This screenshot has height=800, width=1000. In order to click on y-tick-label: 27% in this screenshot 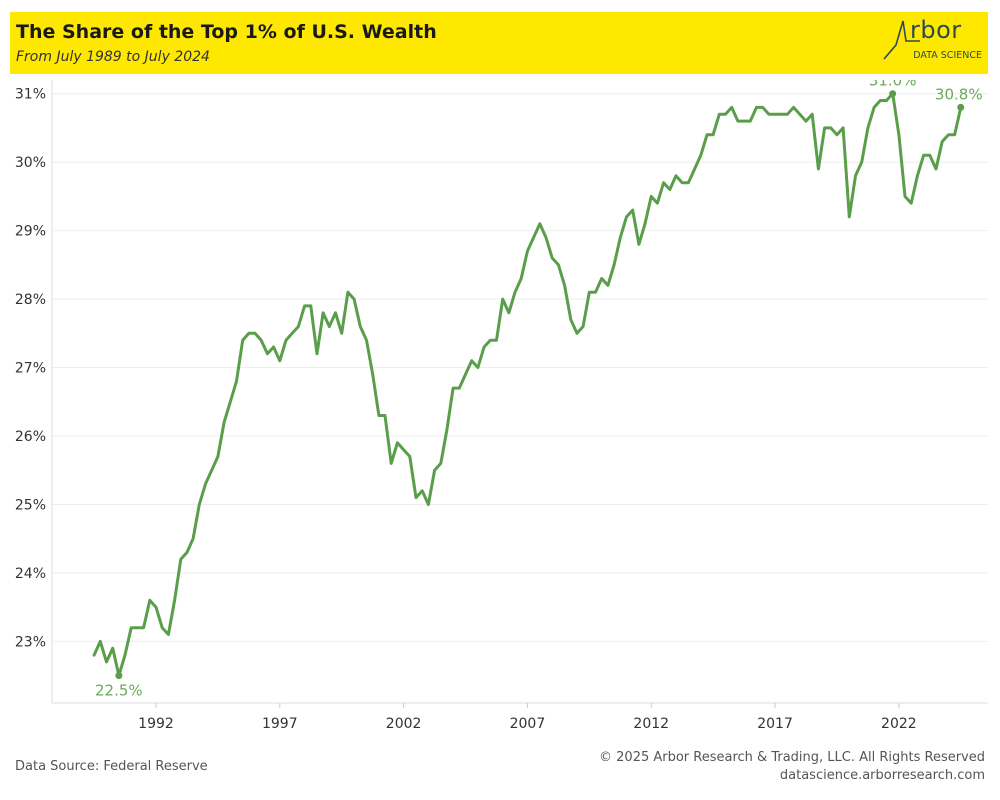, I will do `click(30, 369)`.